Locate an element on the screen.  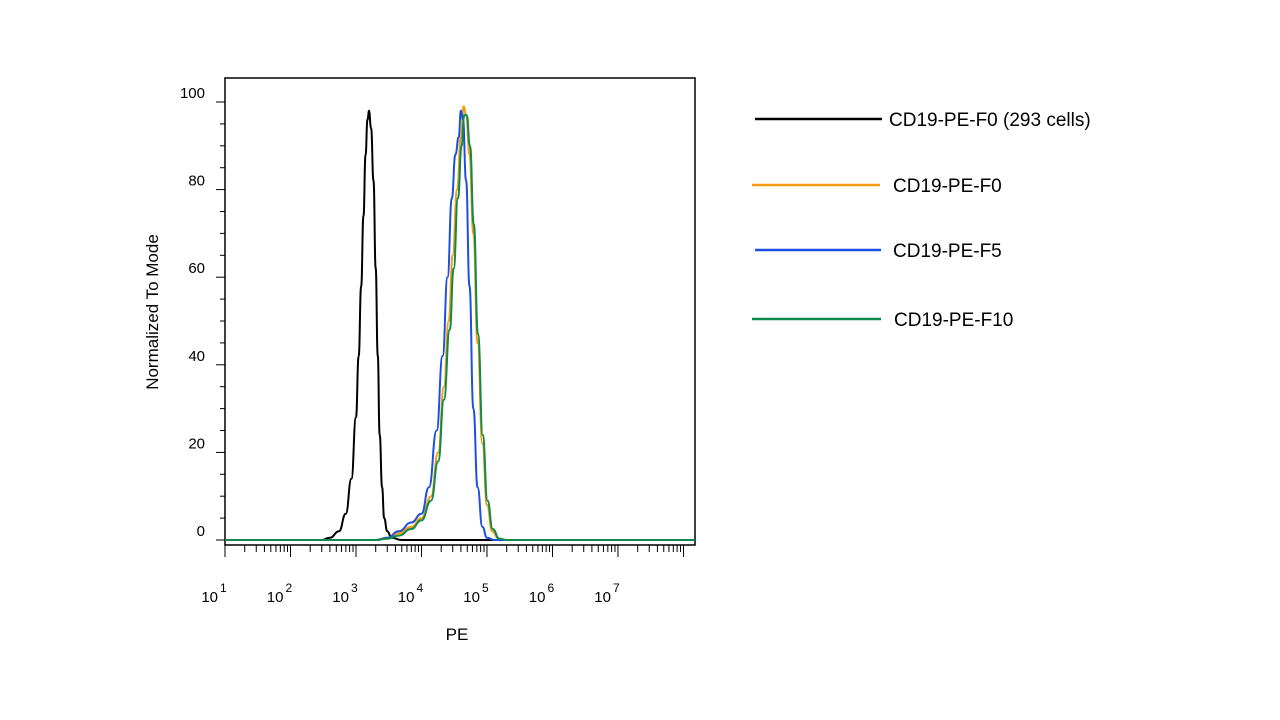
x-tick-label: 10² is located at coordinates (280, 593).